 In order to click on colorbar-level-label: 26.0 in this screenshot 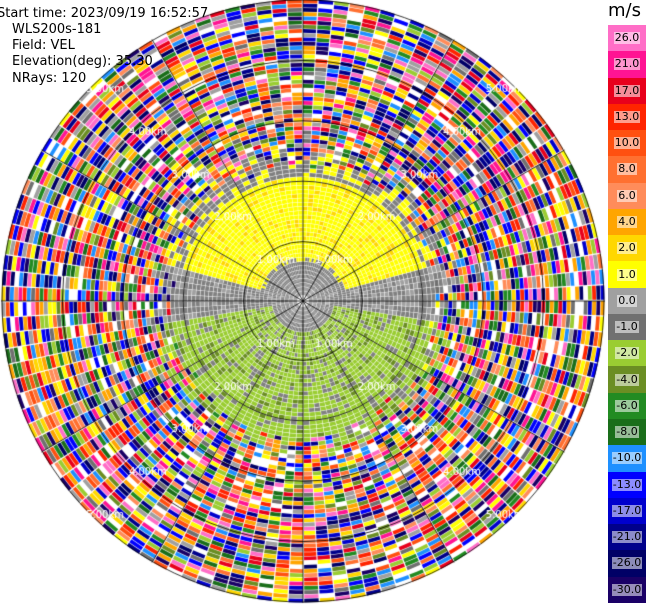, I will do `click(627, 38)`.